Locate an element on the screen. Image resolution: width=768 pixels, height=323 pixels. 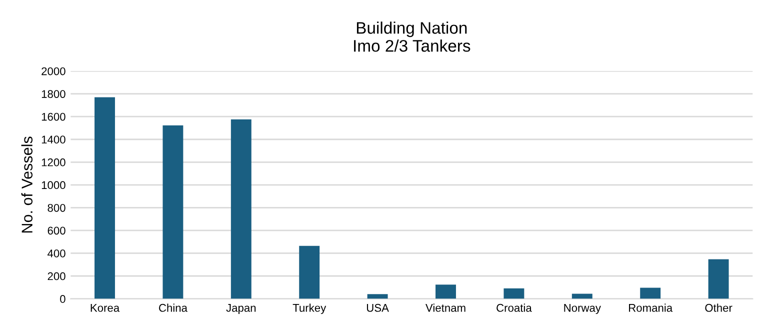
y-tick-label: 1000 is located at coordinates (54, 185).